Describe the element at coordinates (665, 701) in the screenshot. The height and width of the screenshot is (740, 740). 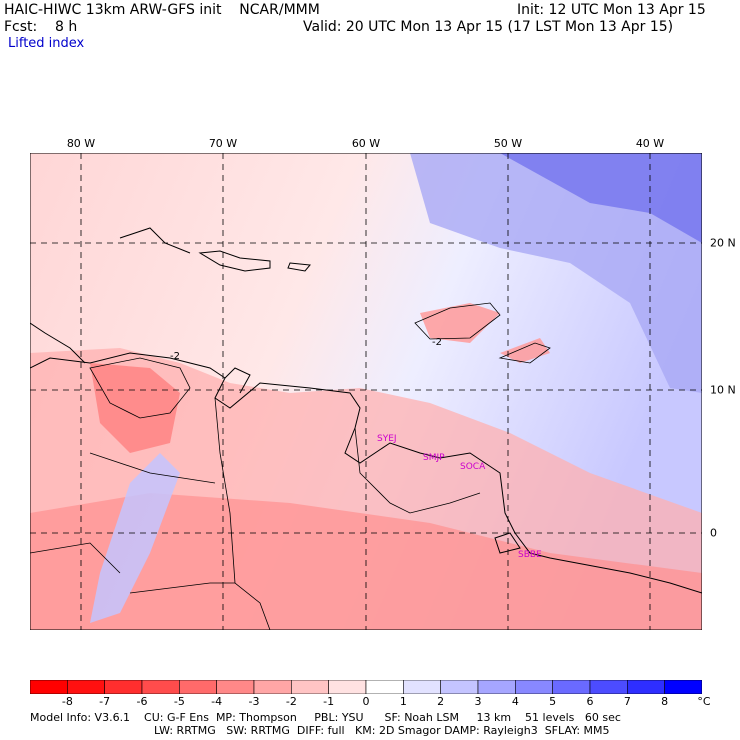
I see `colorbar-tick-label: 8` at that location.